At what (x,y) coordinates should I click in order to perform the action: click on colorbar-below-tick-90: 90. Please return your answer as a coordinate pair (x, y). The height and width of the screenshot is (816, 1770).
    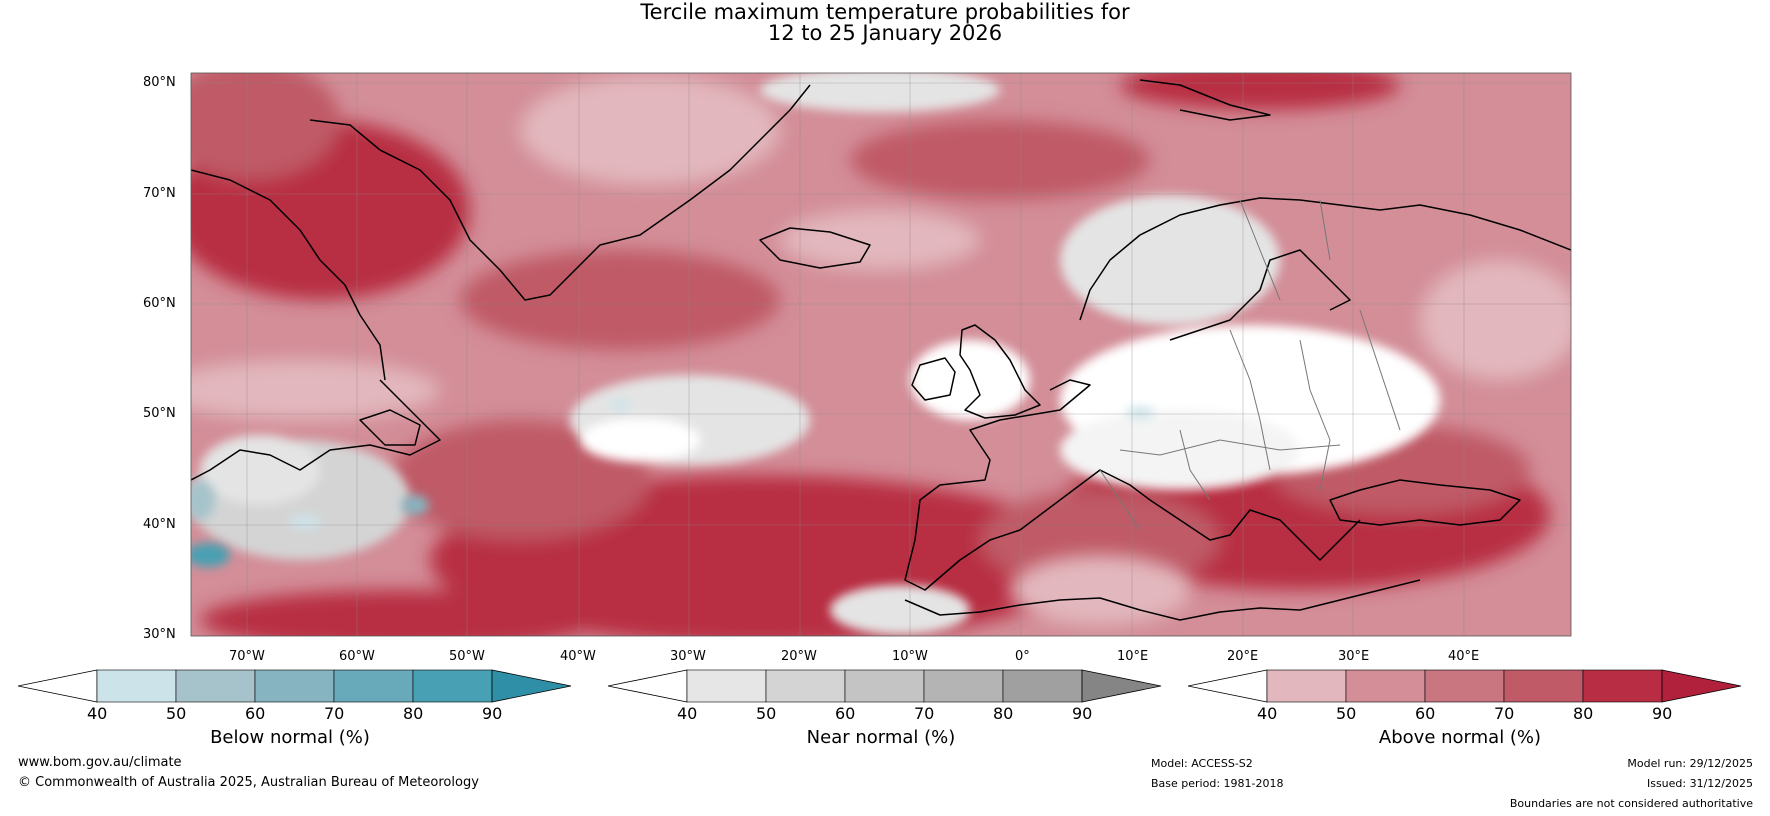
    Looking at the image, I should click on (492, 713).